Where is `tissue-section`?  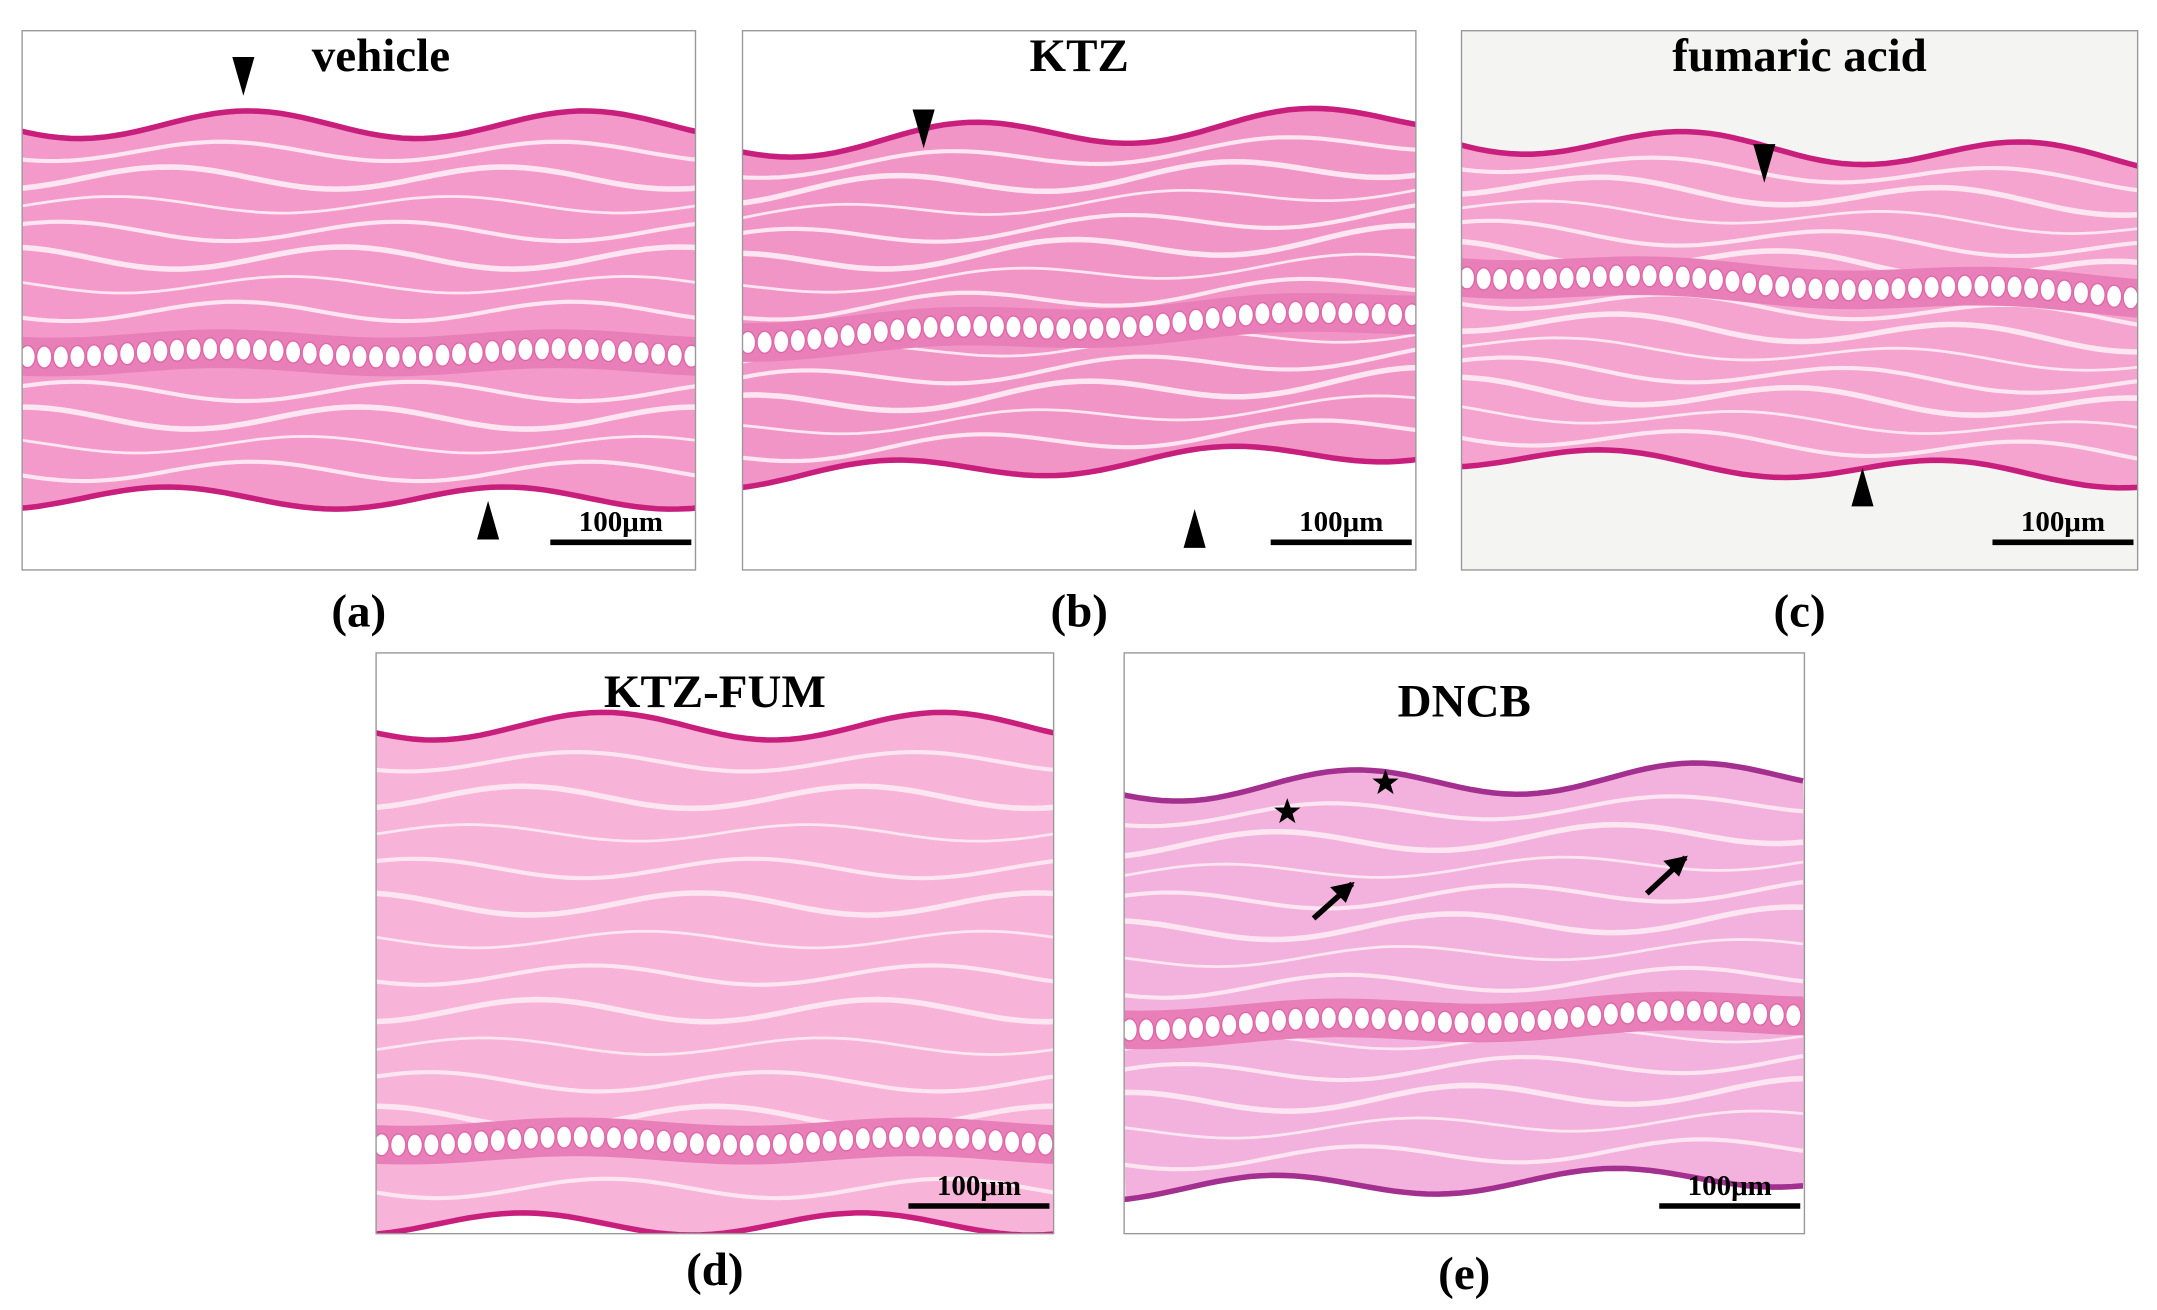 tissue-section is located at coordinates (1079, 298).